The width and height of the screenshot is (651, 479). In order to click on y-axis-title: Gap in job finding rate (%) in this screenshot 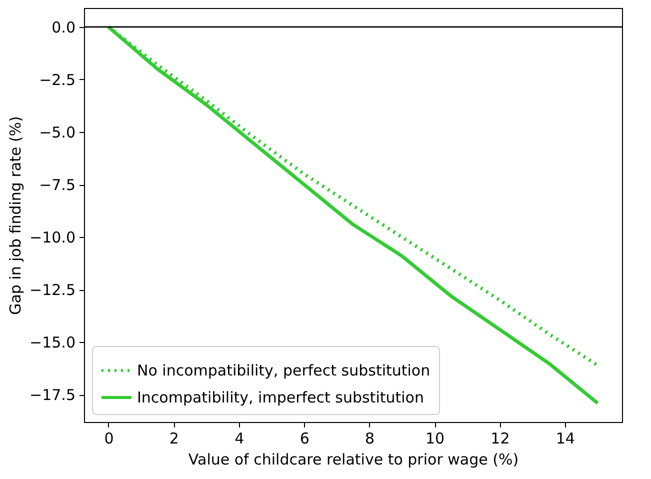, I will do `click(15, 215)`.